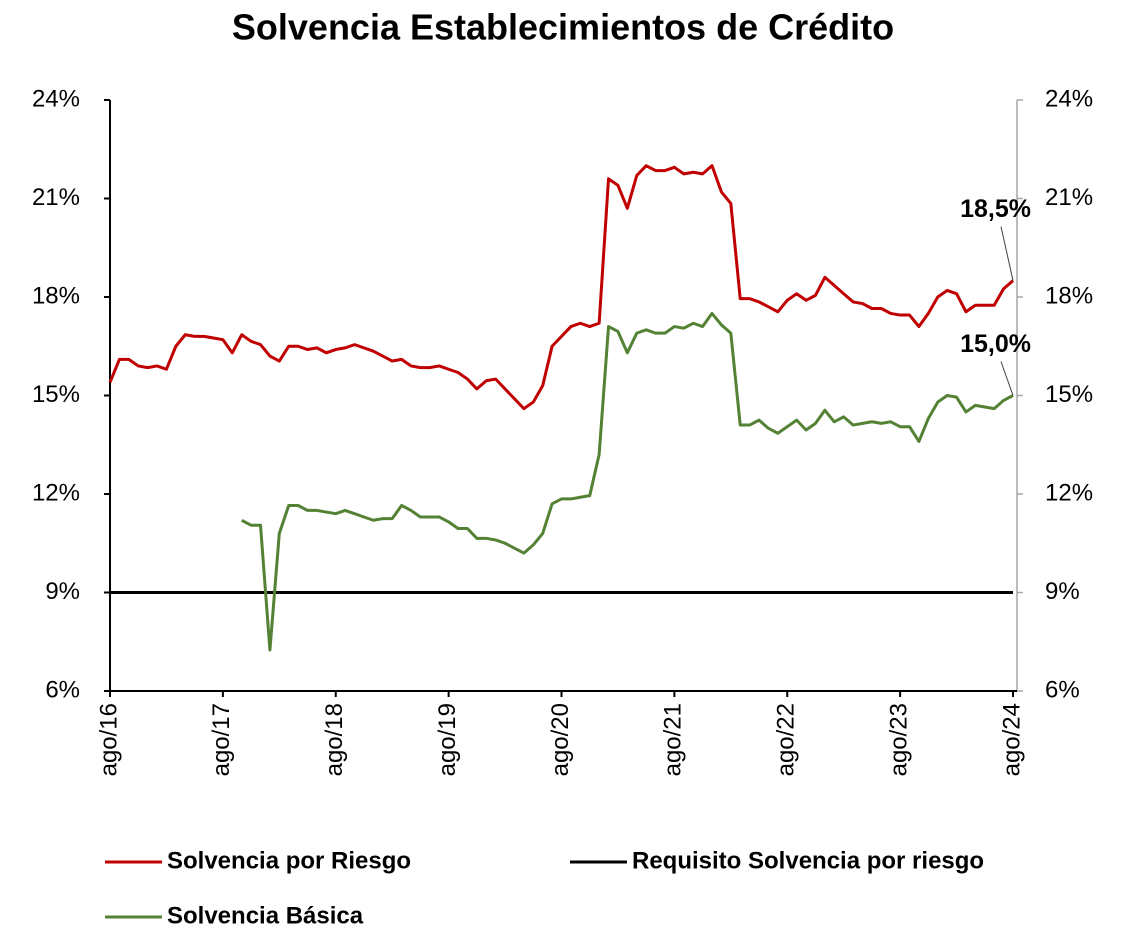 The width and height of the screenshot is (1127, 931). Describe the element at coordinates (56, 295) in the screenshot. I see `y-tick-label: 18%` at that location.